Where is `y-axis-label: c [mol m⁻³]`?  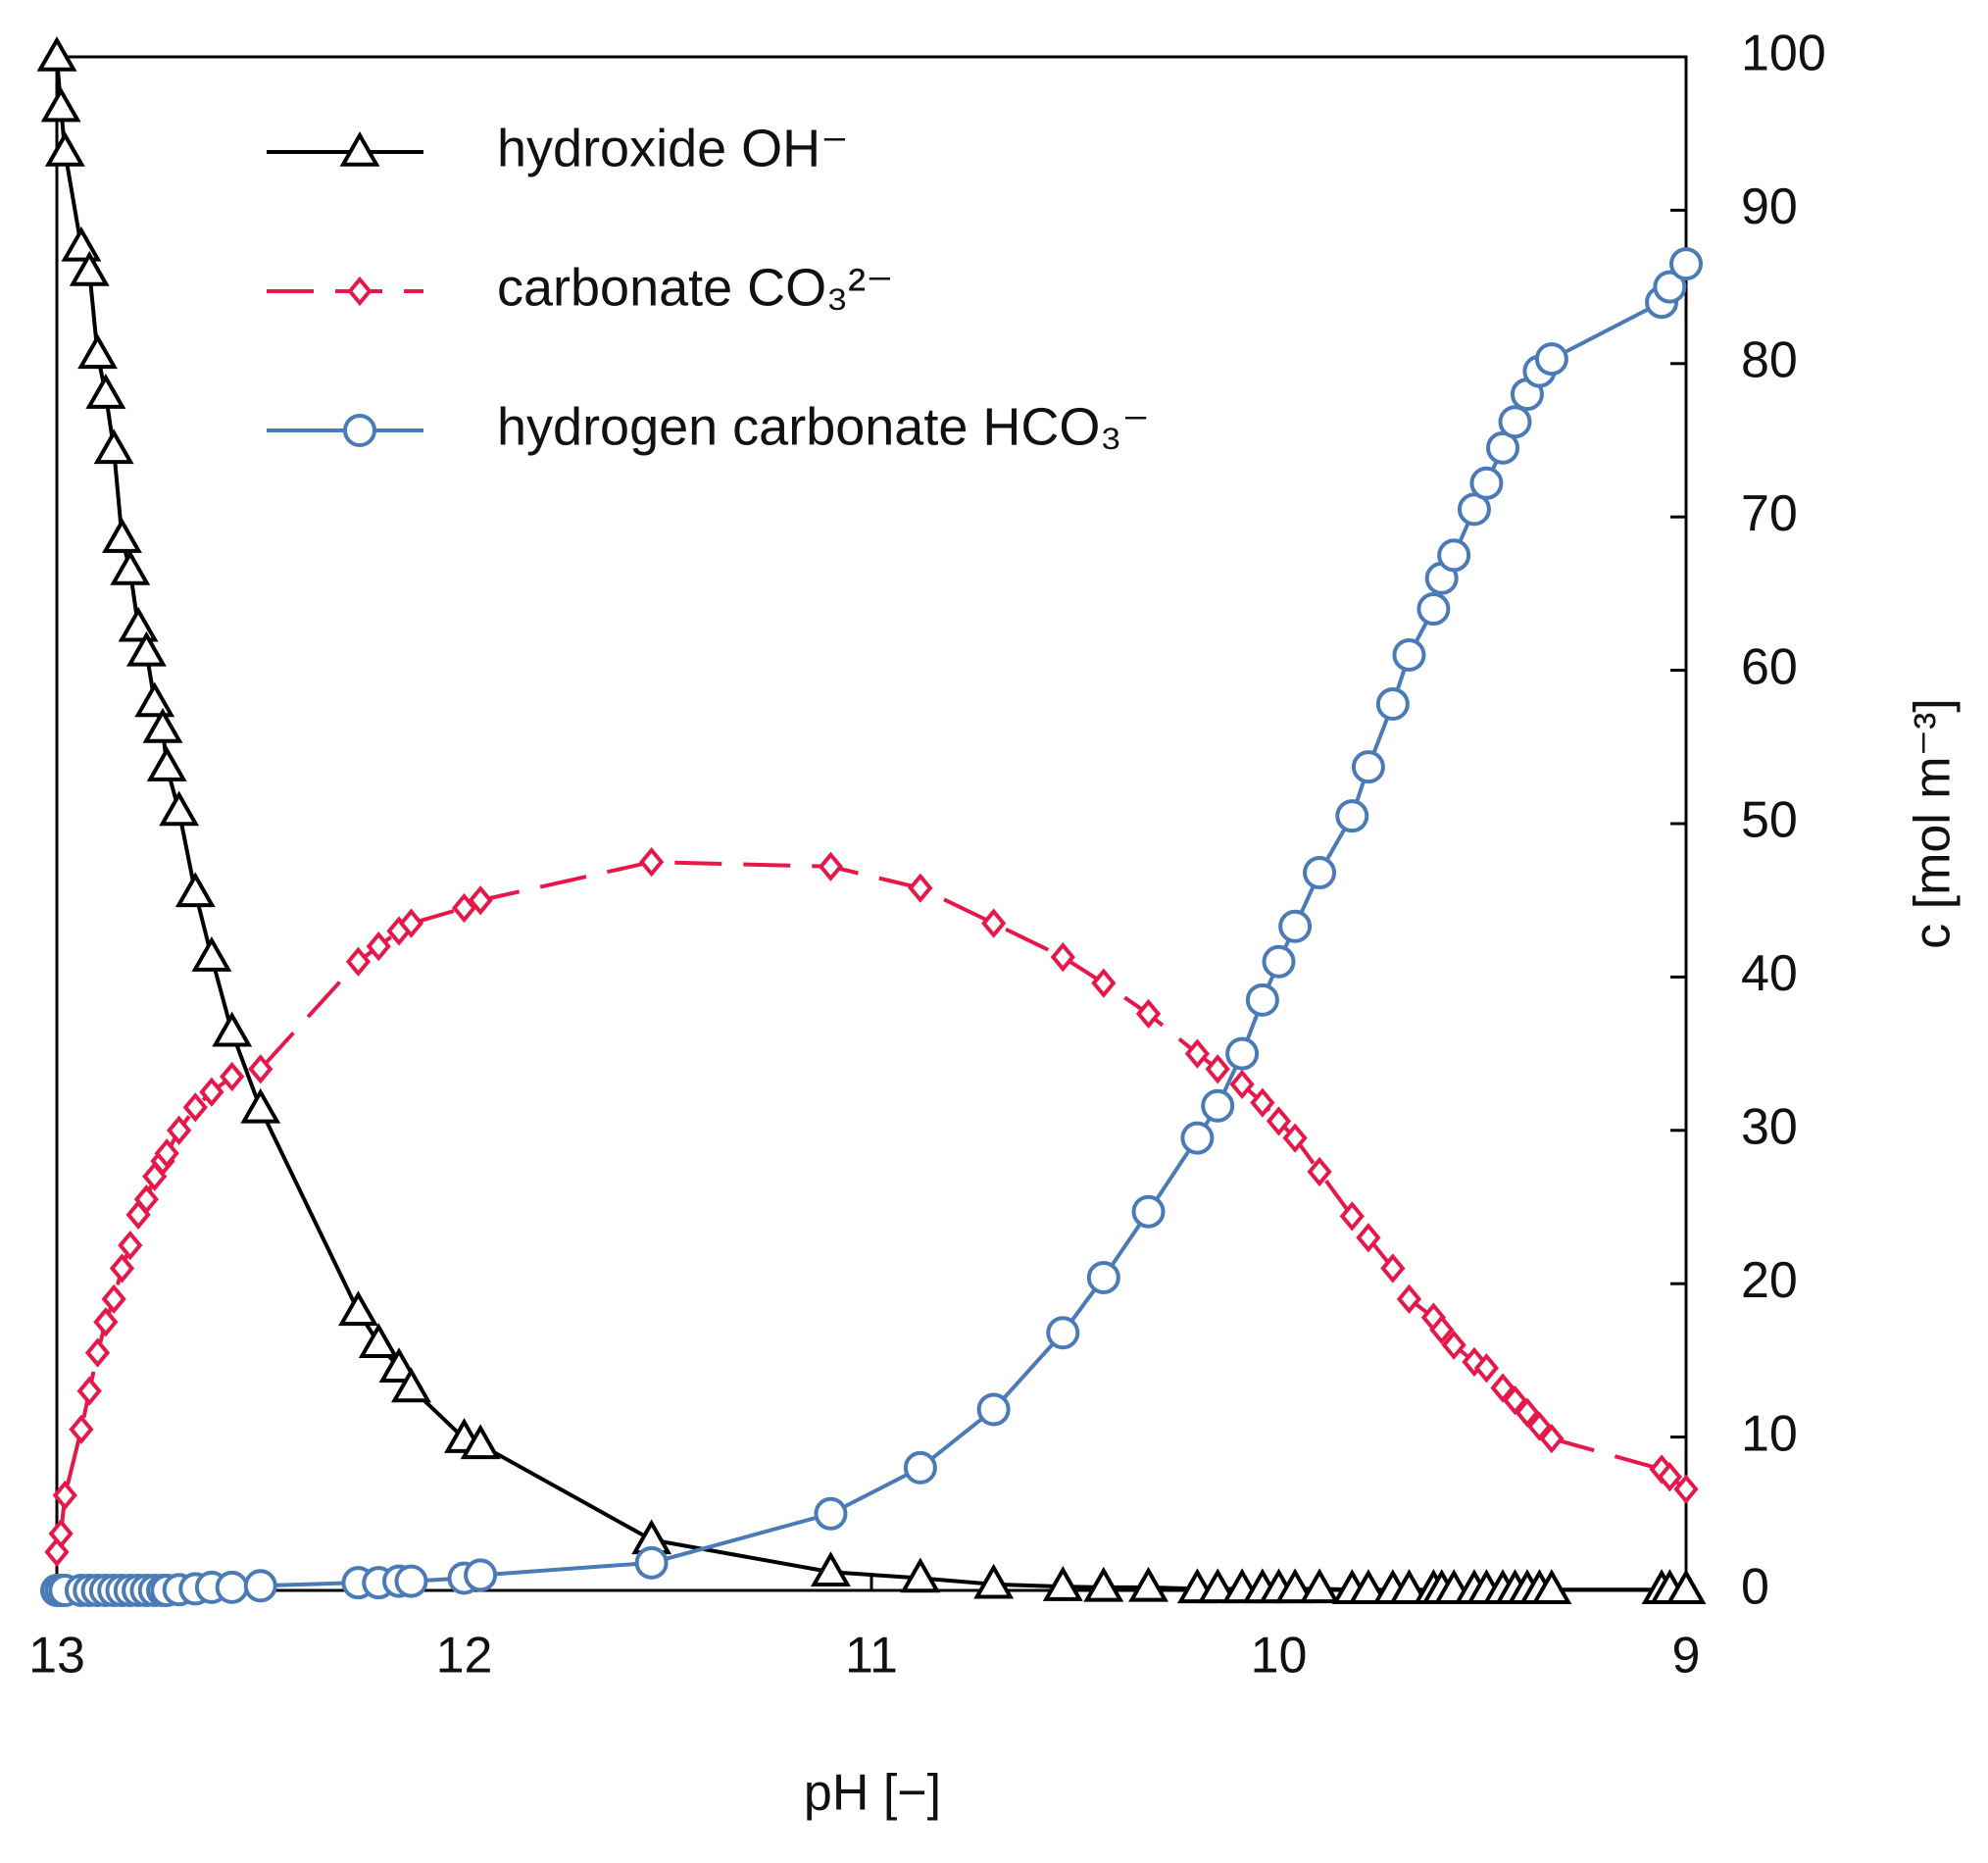 y-axis-label: c [mol m⁻³] is located at coordinates (1933, 824).